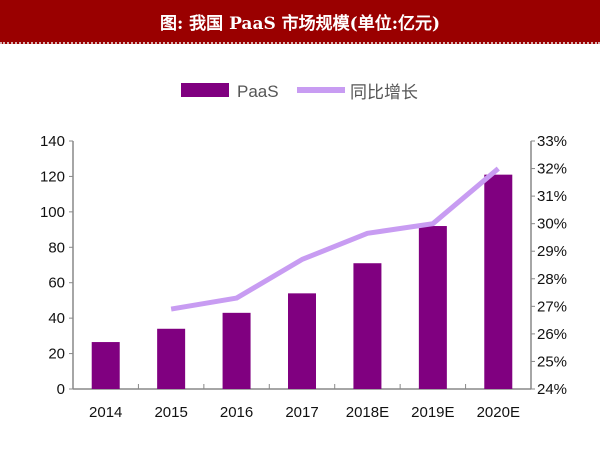 This screenshot has height=451, width=600. What do you see at coordinates (552, 224) in the screenshot?
I see `right-tick-label: 30%` at bounding box center [552, 224].